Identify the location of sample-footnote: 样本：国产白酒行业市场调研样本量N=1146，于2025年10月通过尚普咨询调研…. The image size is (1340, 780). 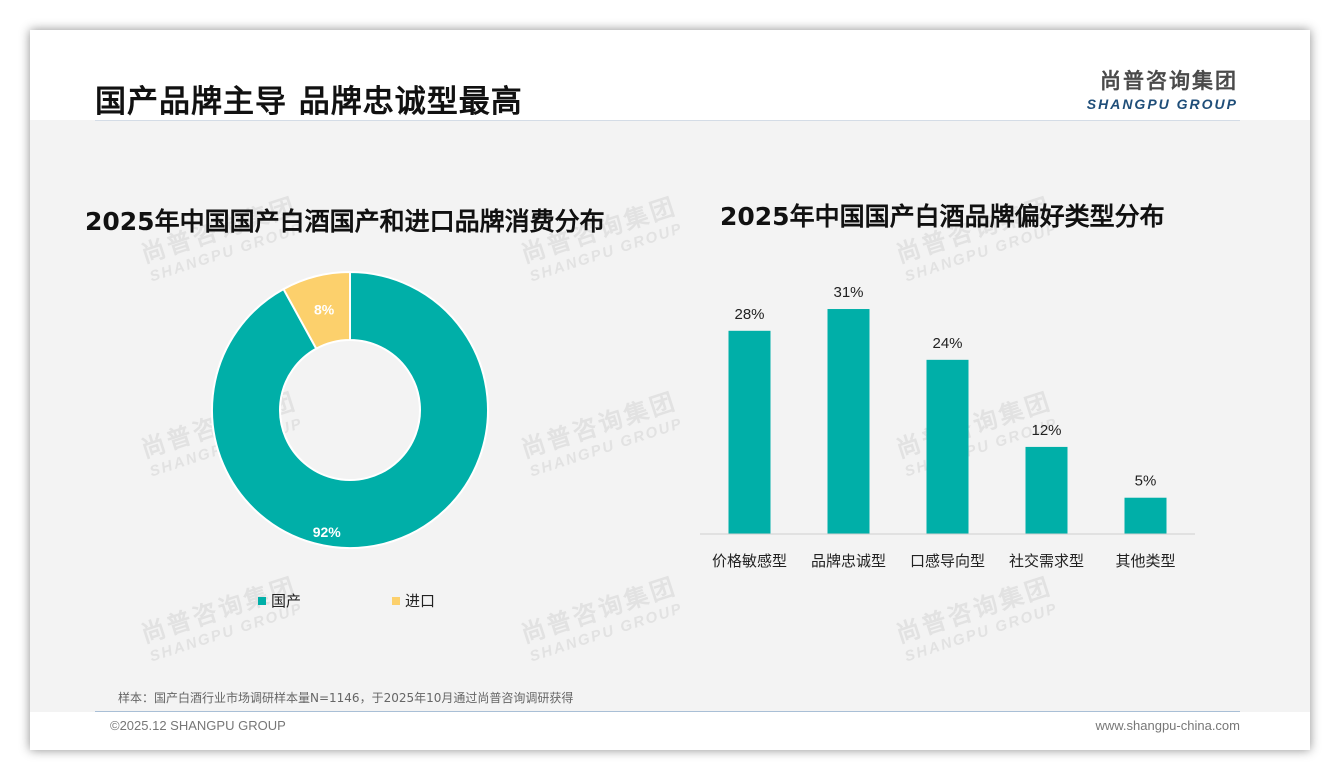
(346, 698).